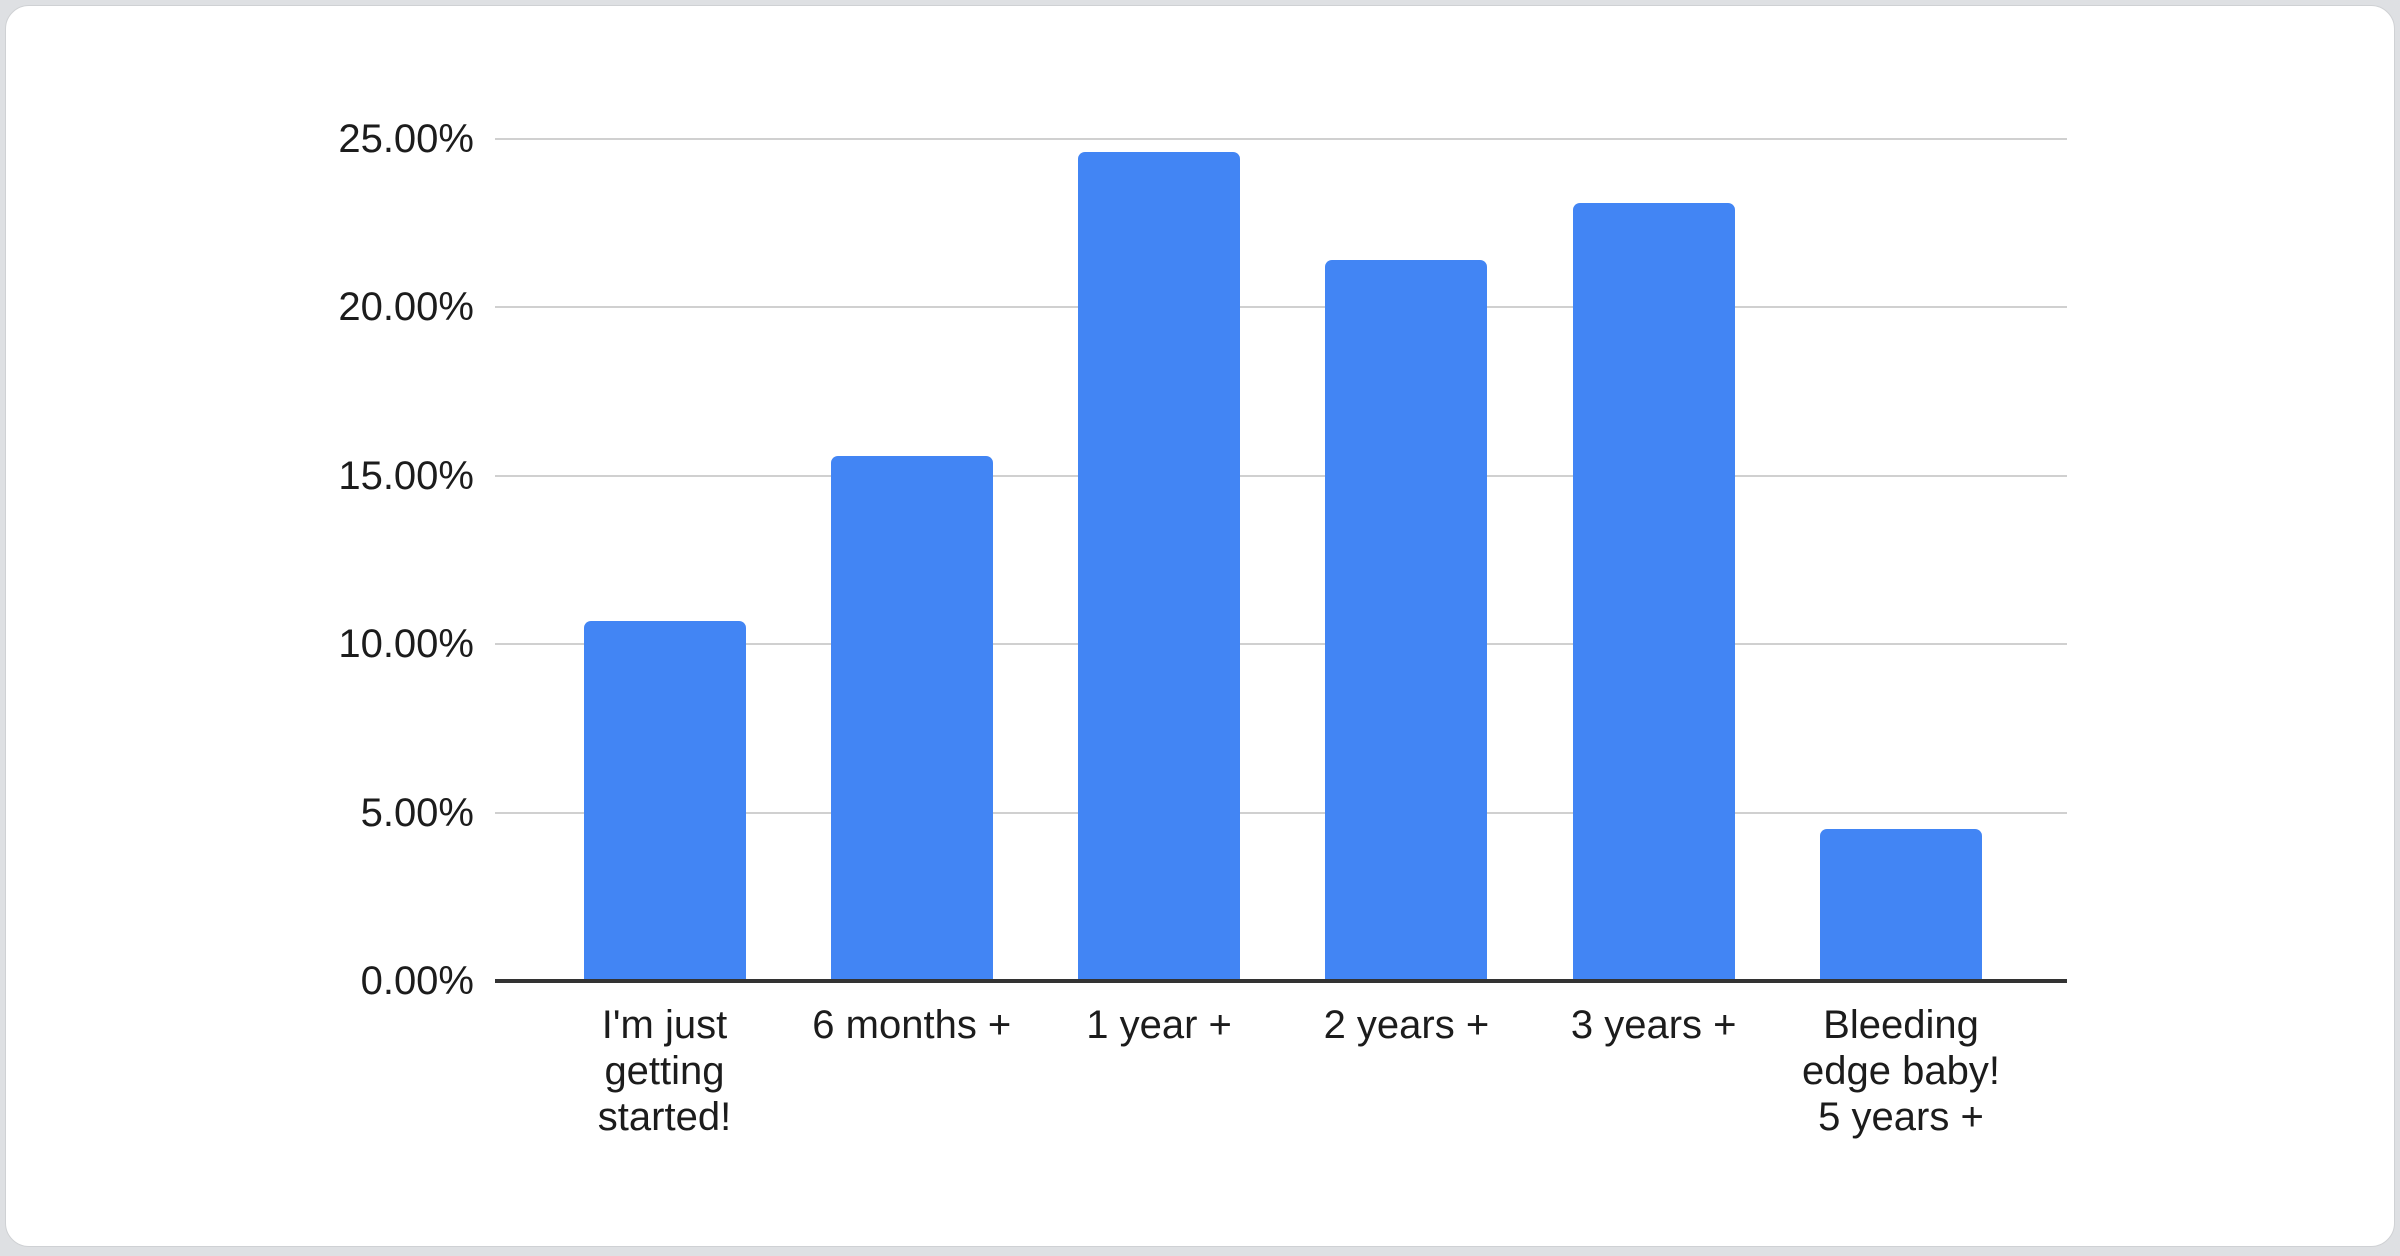  What do you see at coordinates (406, 644) in the screenshot?
I see `y-axis-tick-label: 10.00%` at bounding box center [406, 644].